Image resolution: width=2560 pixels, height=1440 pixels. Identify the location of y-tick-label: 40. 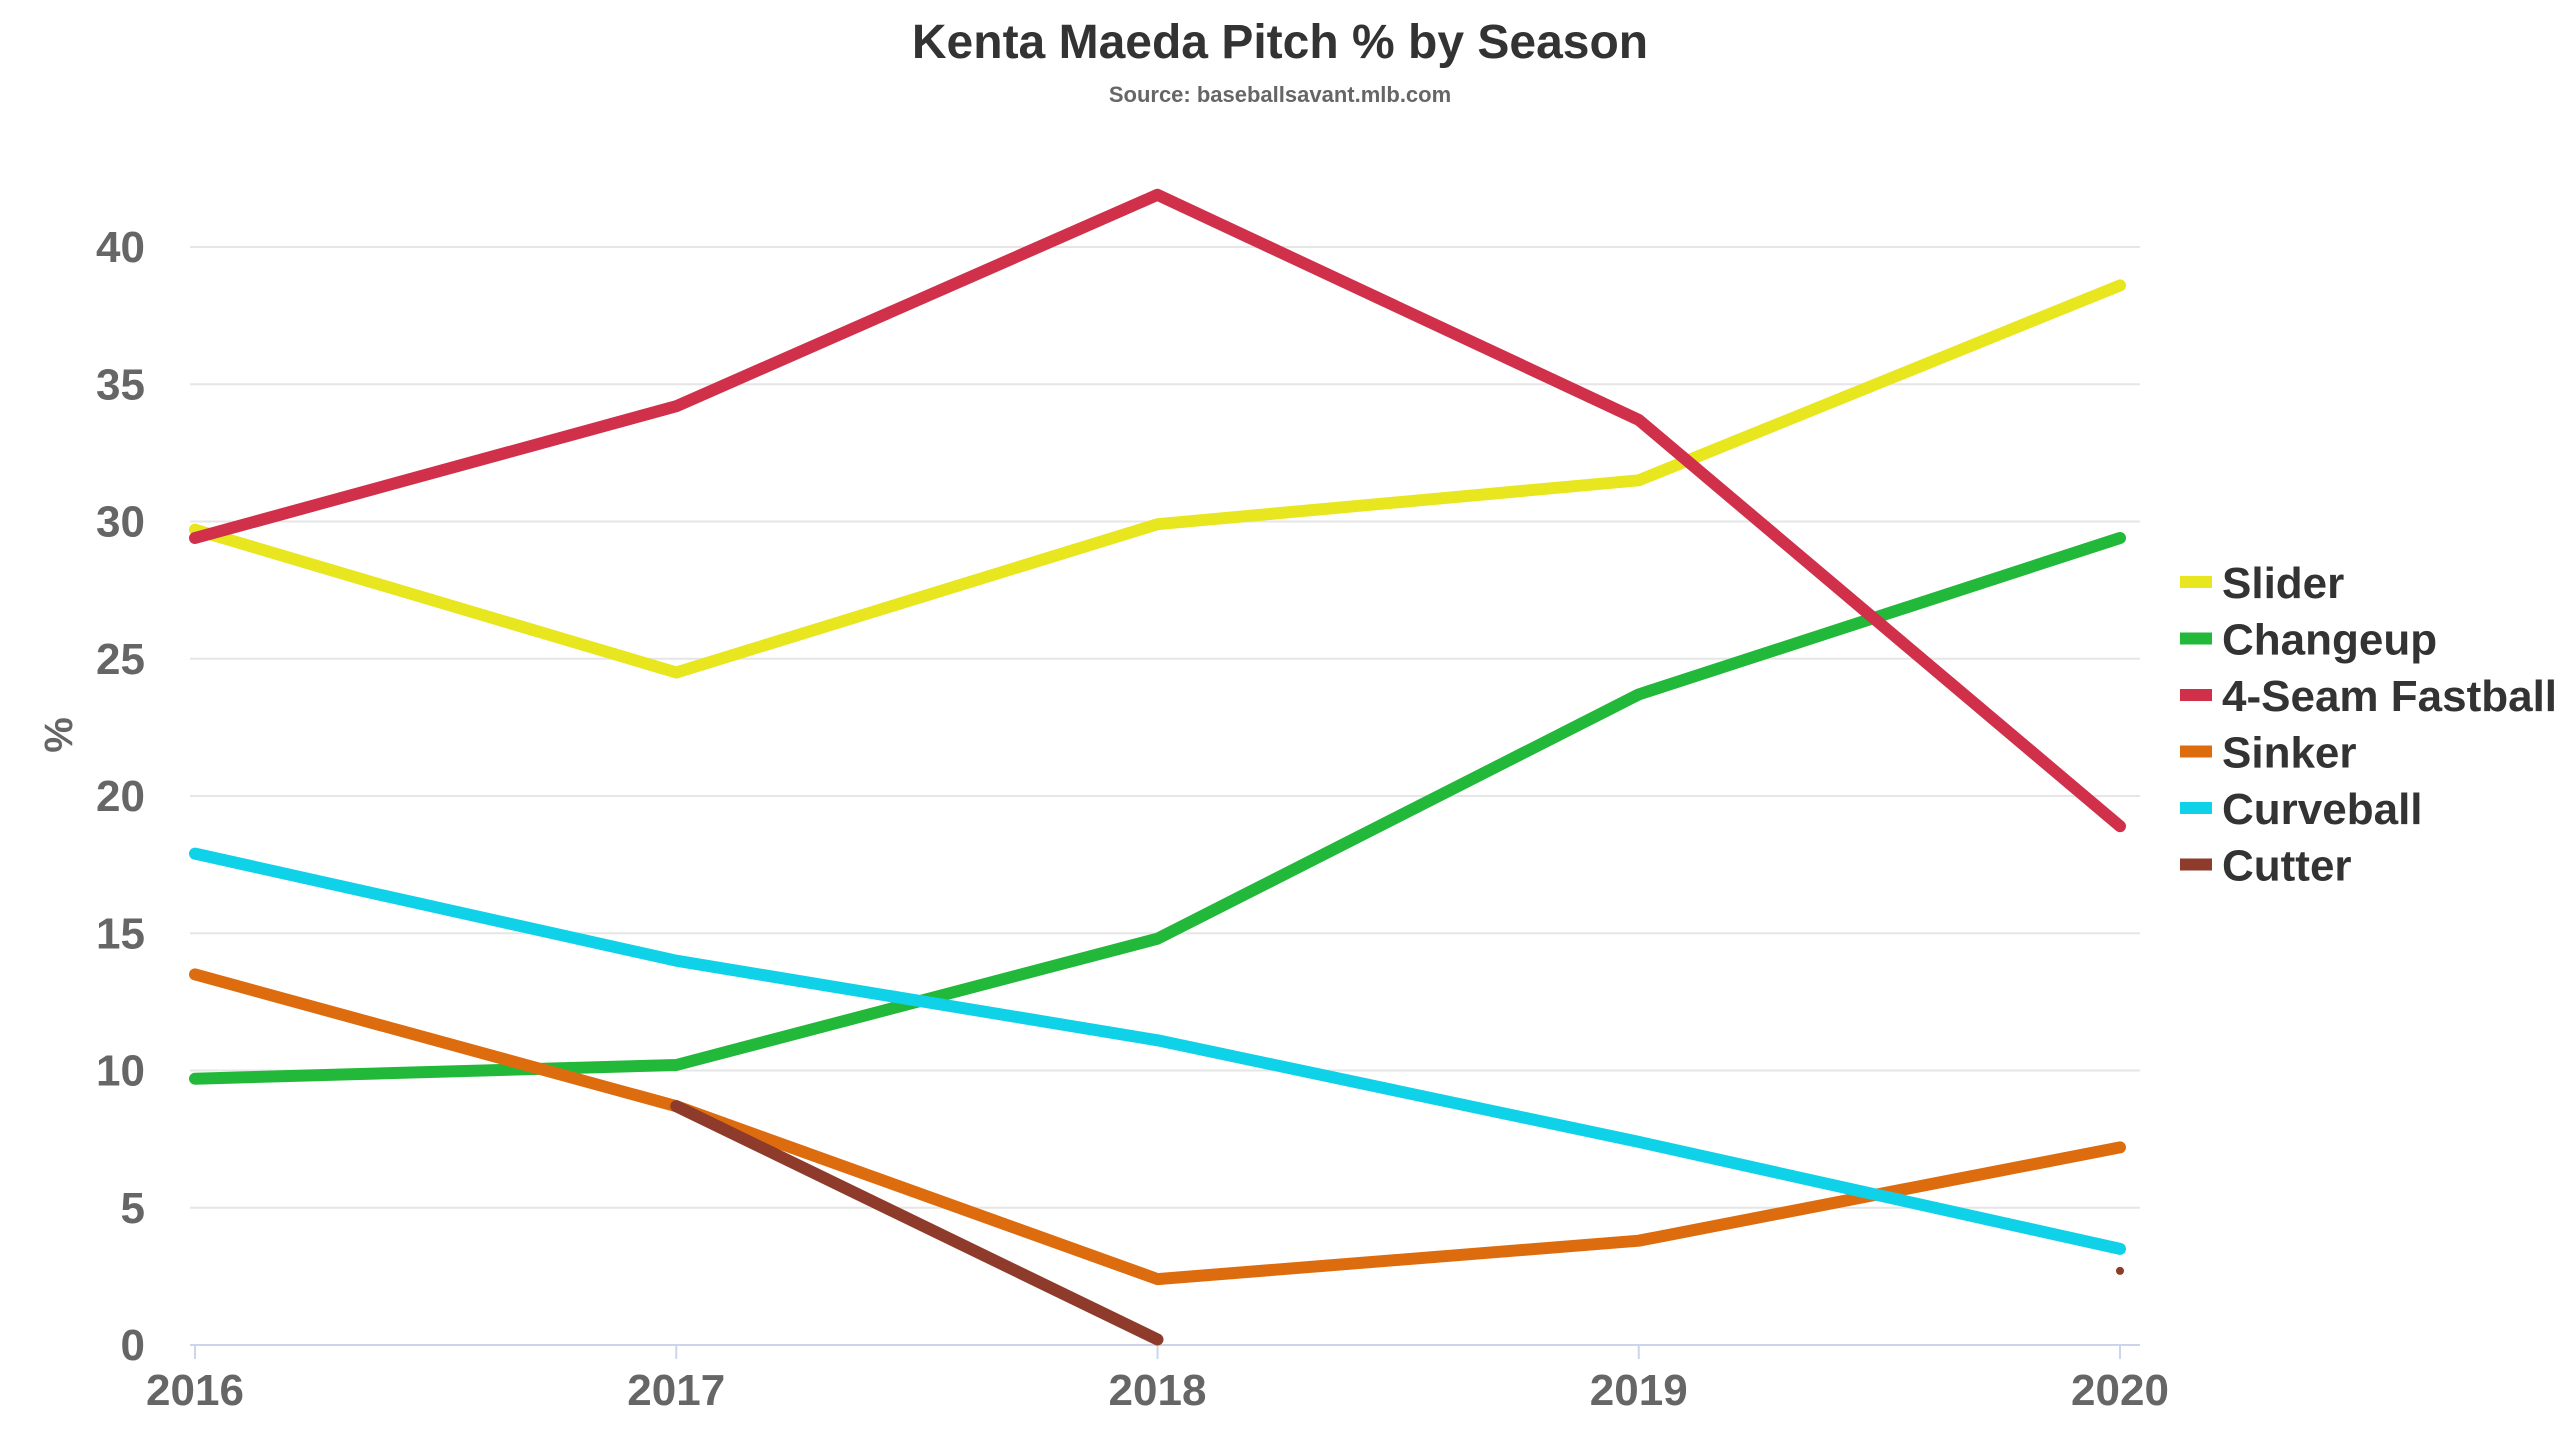
(120, 247).